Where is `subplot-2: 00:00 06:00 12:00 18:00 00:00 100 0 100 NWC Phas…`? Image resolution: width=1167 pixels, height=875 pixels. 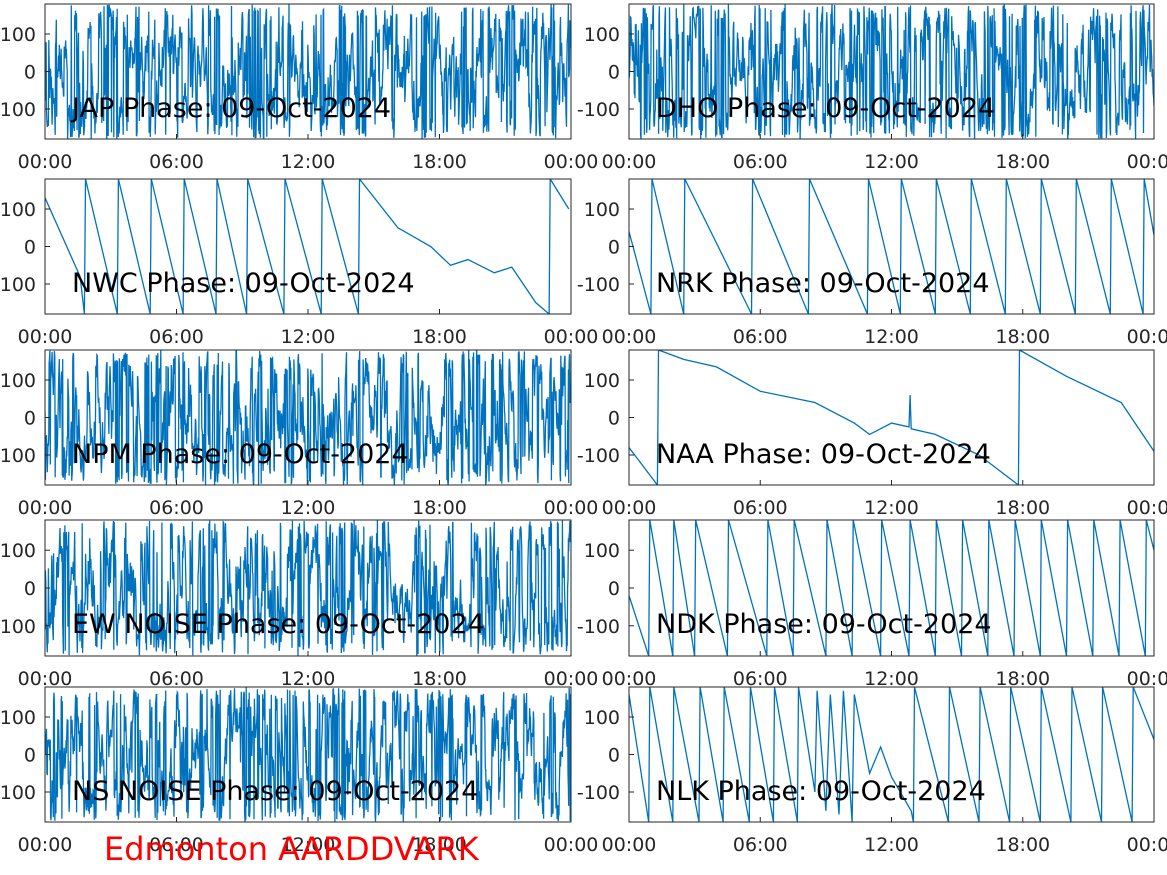
subplot-2: 00:00 06:00 12:00 18:00 00:00 100 0 100 NWC Phas… is located at coordinates (299, 263).